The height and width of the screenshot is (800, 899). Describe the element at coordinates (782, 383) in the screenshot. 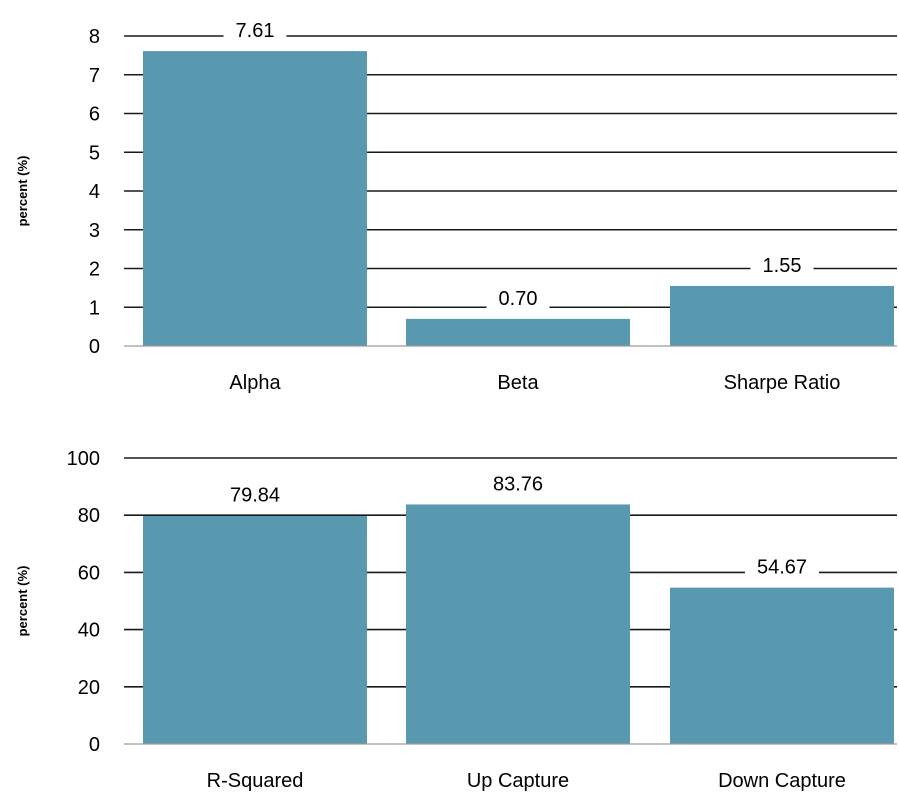

I see `x-tick-label: Sharpe Ratio` at that location.